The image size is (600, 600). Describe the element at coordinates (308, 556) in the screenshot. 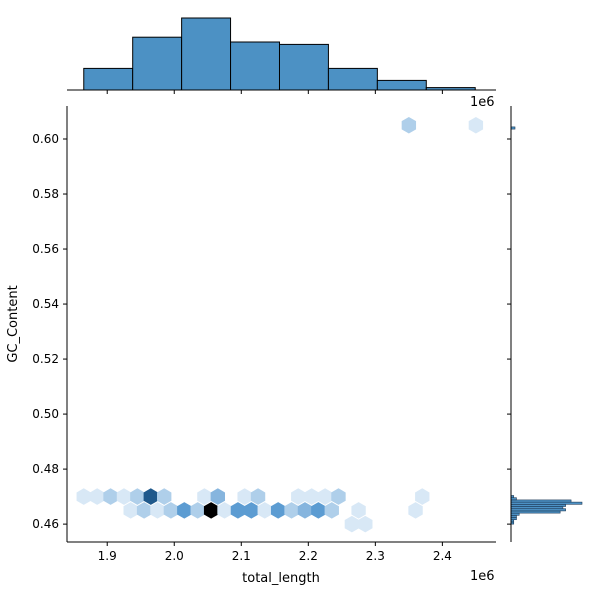

I see `x-tick-label: 2.2` at that location.